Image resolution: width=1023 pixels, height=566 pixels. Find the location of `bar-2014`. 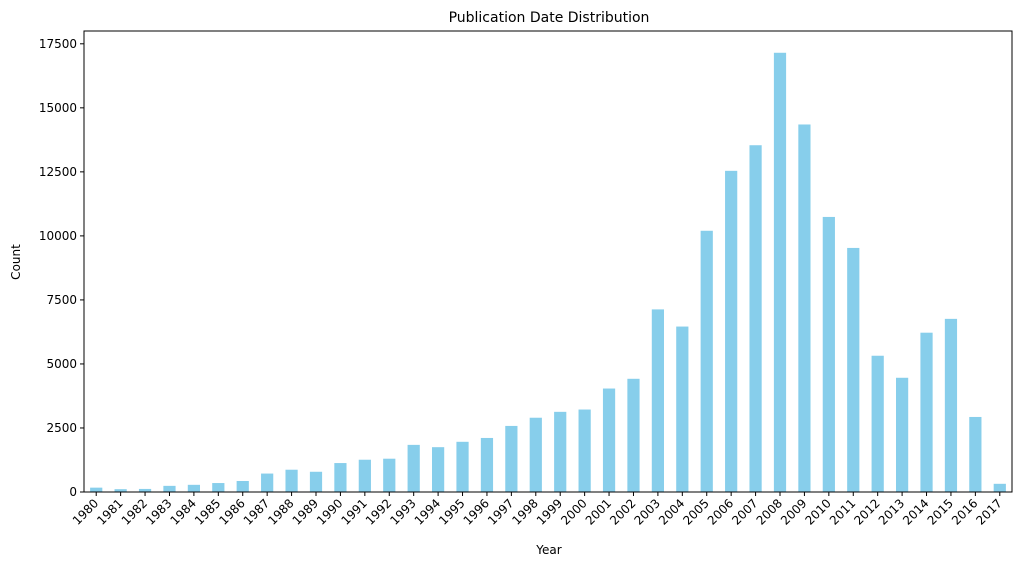

bar-2014 is located at coordinates (926, 412).